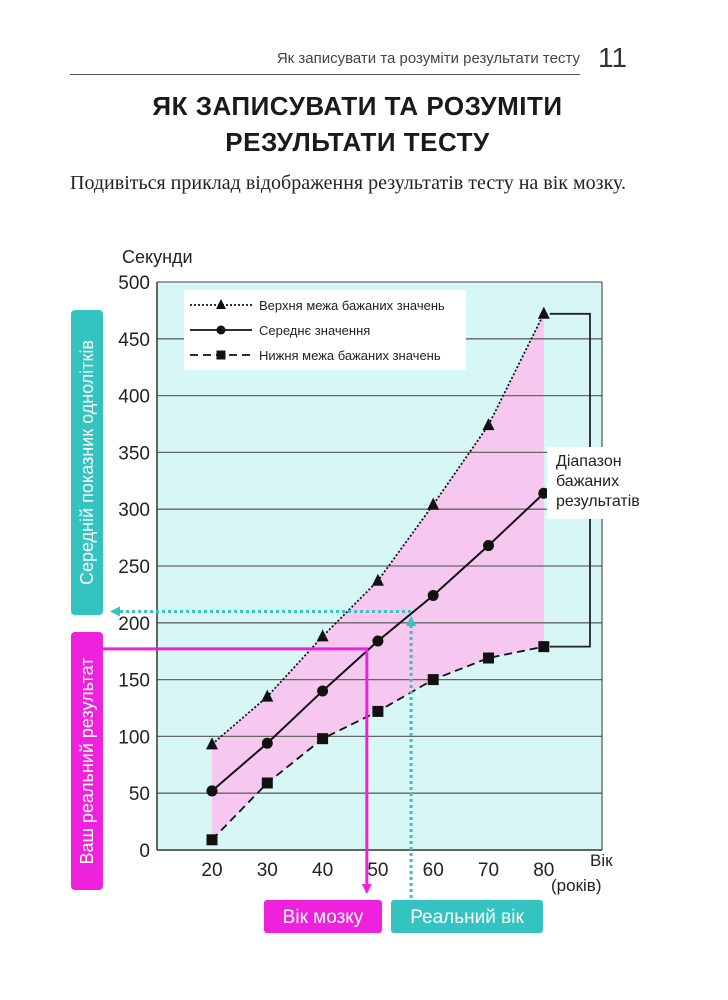  What do you see at coordinates (134, 567) in the screenshot?
I see `y-tick-label: 250` at bounding box center [134, 567].